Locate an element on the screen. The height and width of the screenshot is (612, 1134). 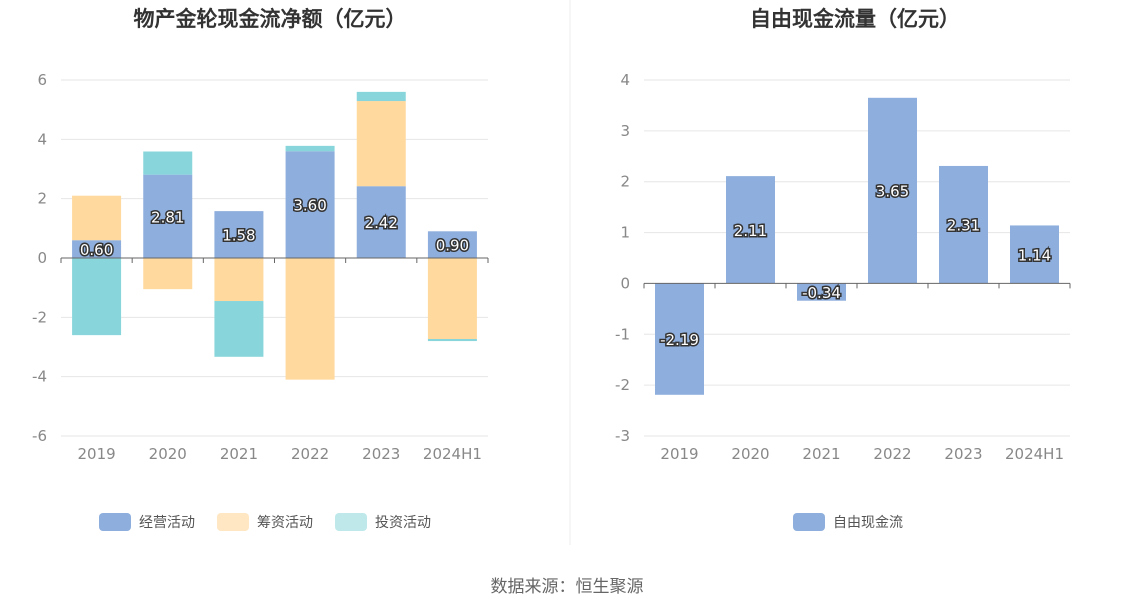
bar-经营活动-2019 is located at coordinates (97, 249).